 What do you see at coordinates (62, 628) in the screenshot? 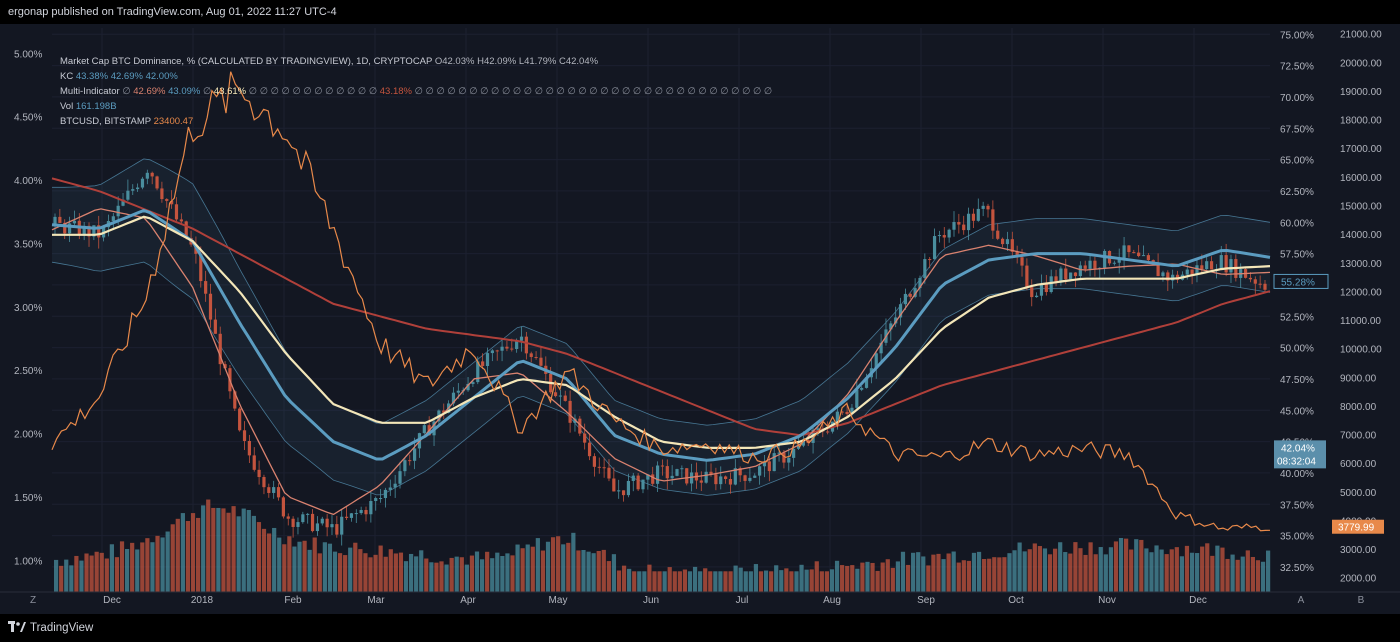
I see `tradingview-brand: TradingView` at bounding box center [62, 628].